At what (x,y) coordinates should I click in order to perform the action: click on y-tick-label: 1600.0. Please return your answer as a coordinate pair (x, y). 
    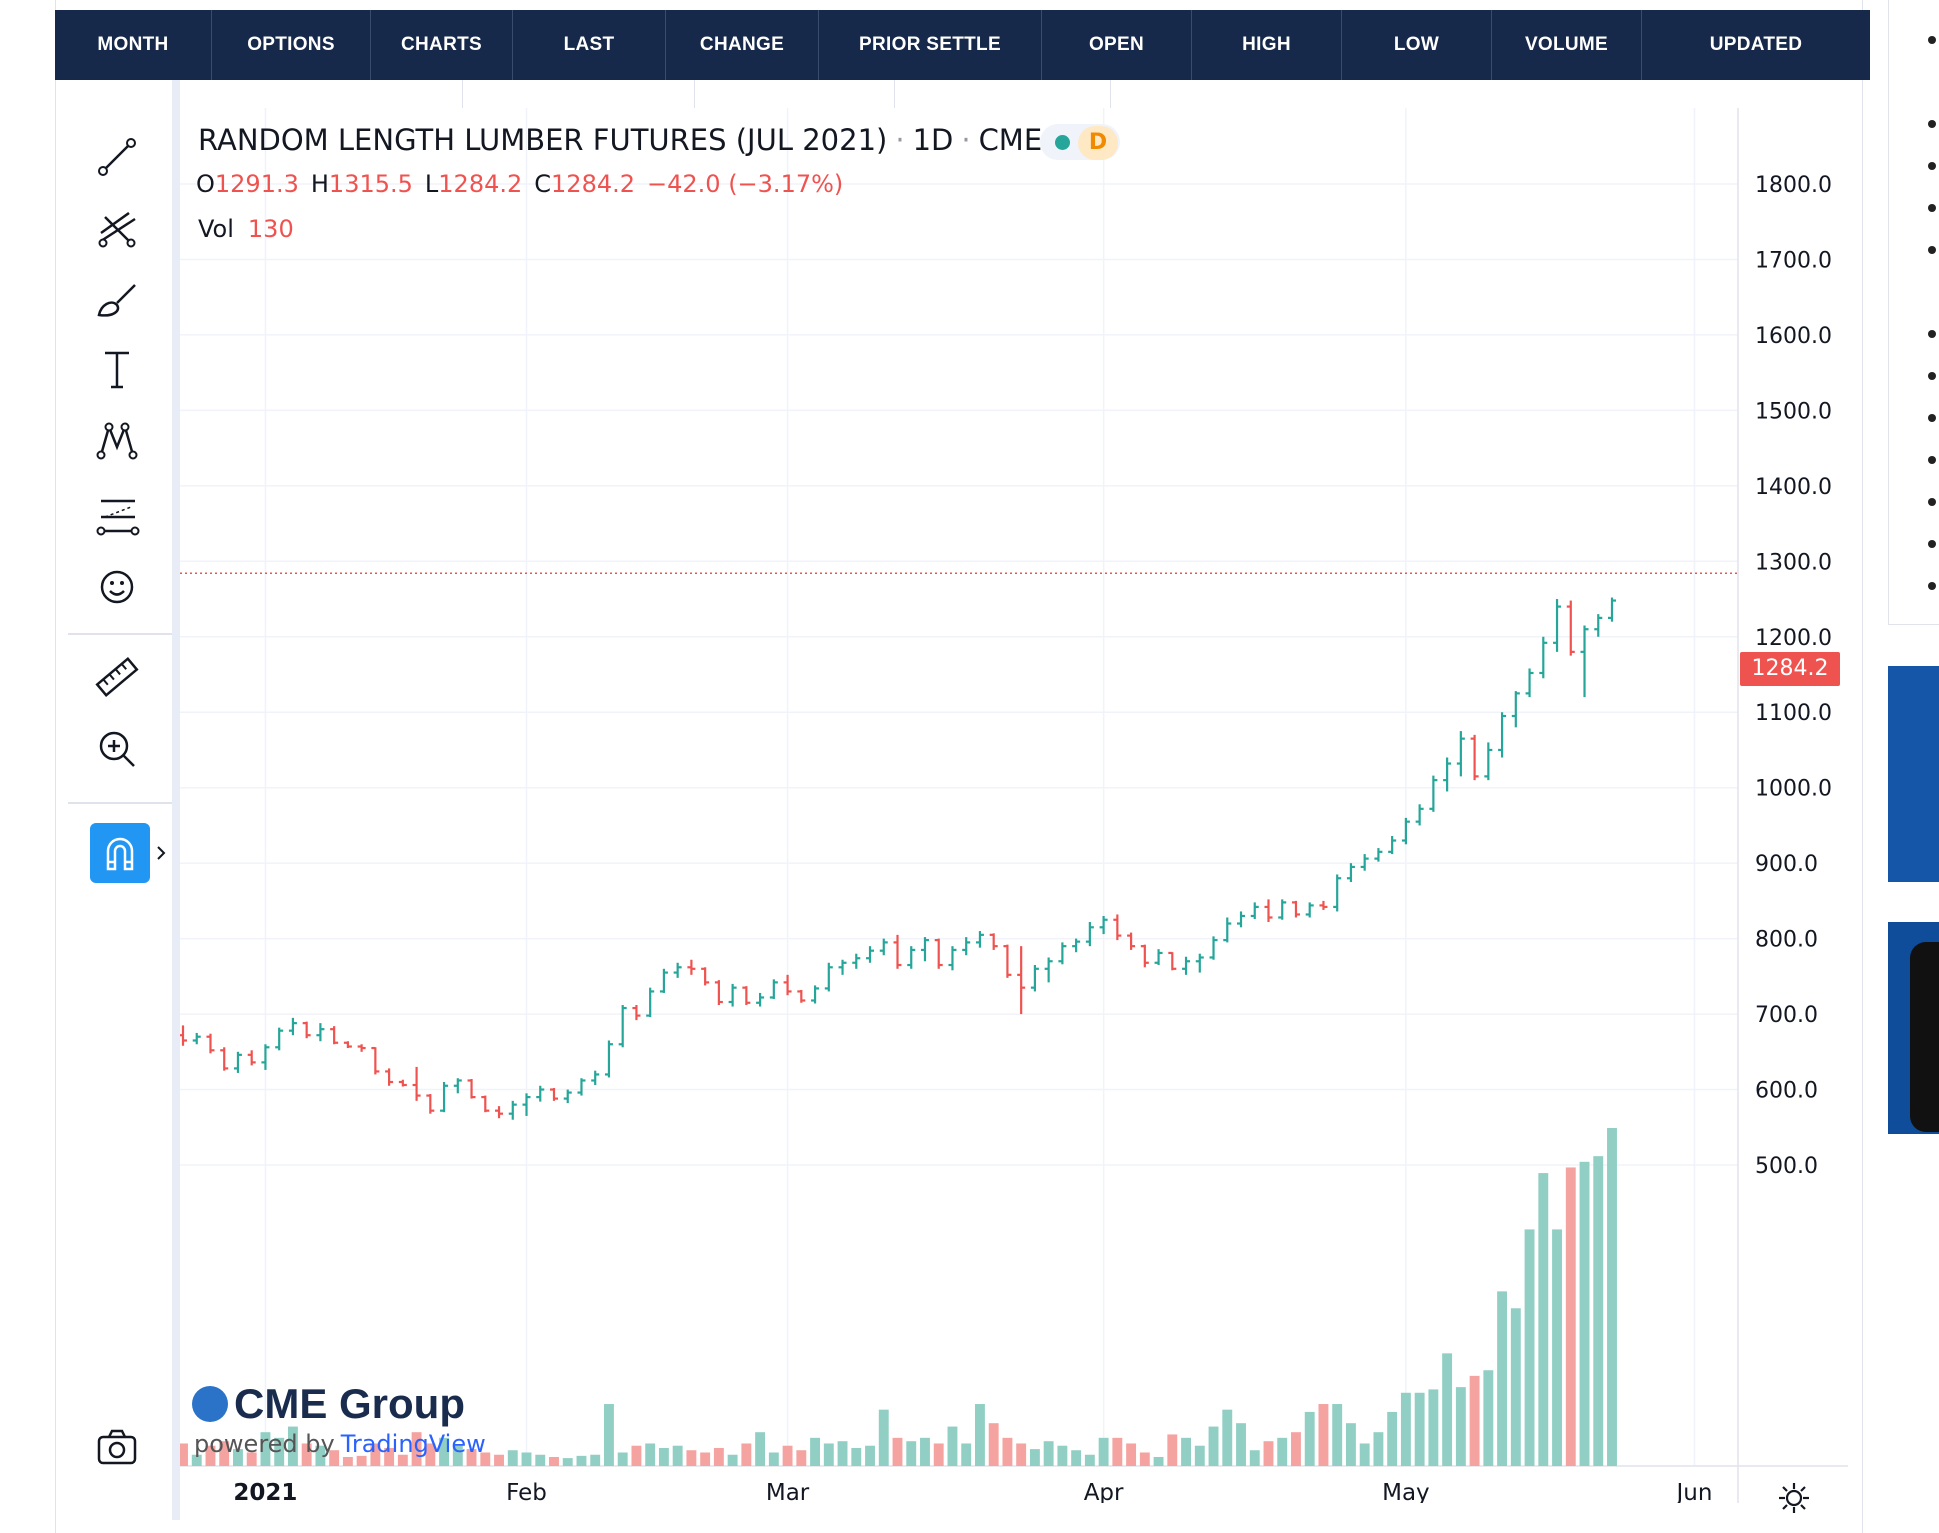
    Looking at the image, I should click on (1793, 336).